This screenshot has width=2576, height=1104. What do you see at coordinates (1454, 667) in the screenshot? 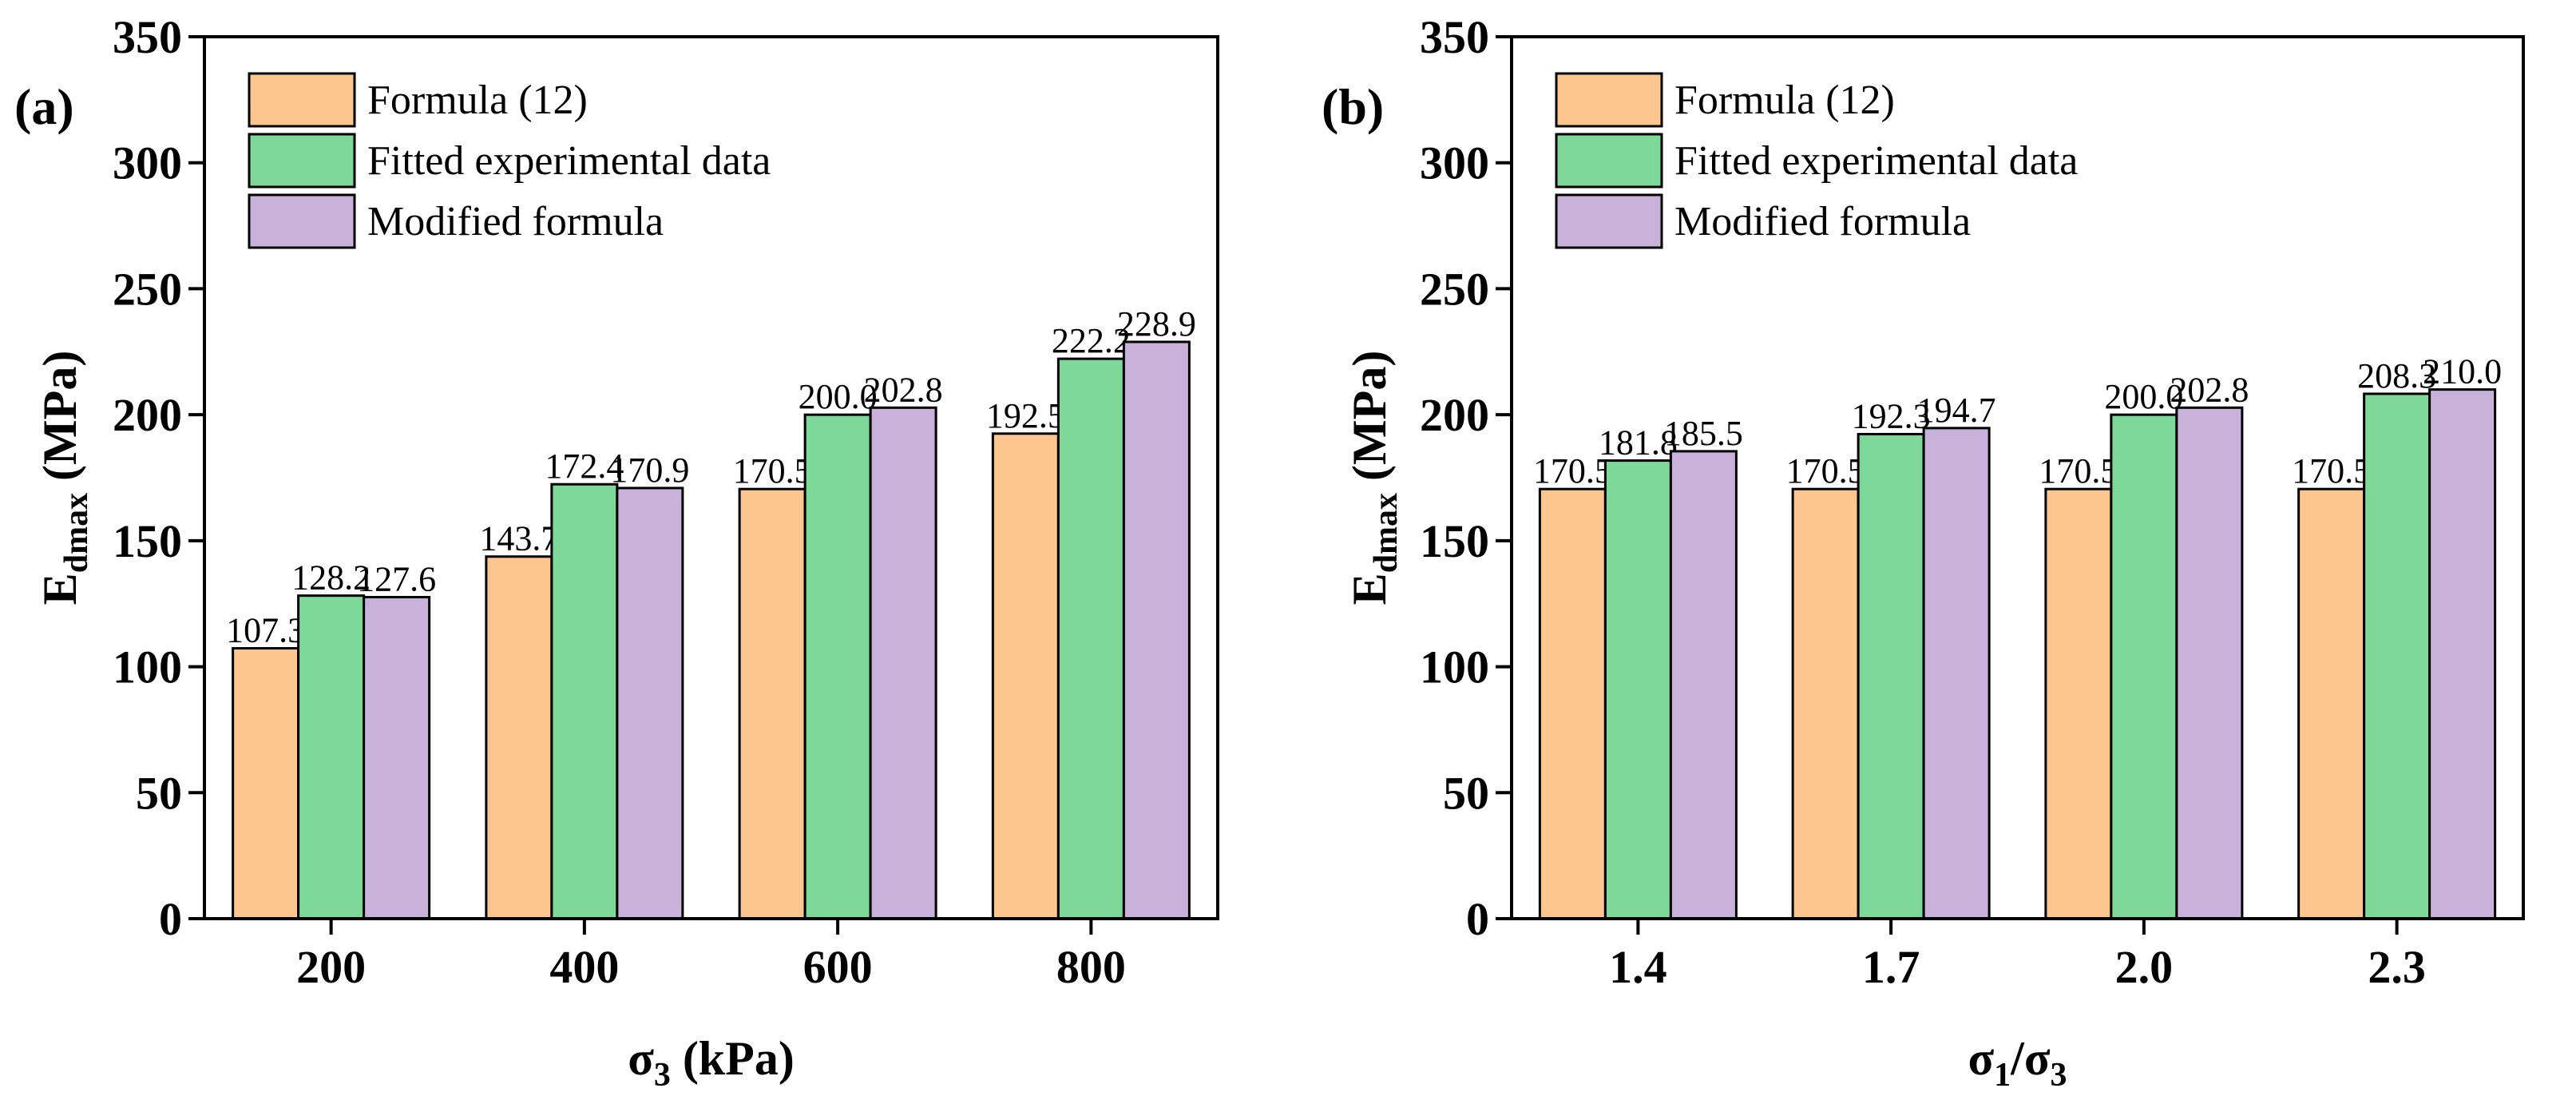
I see `y-tick-label-1-2: 100` at bounding box center [1454, 667].